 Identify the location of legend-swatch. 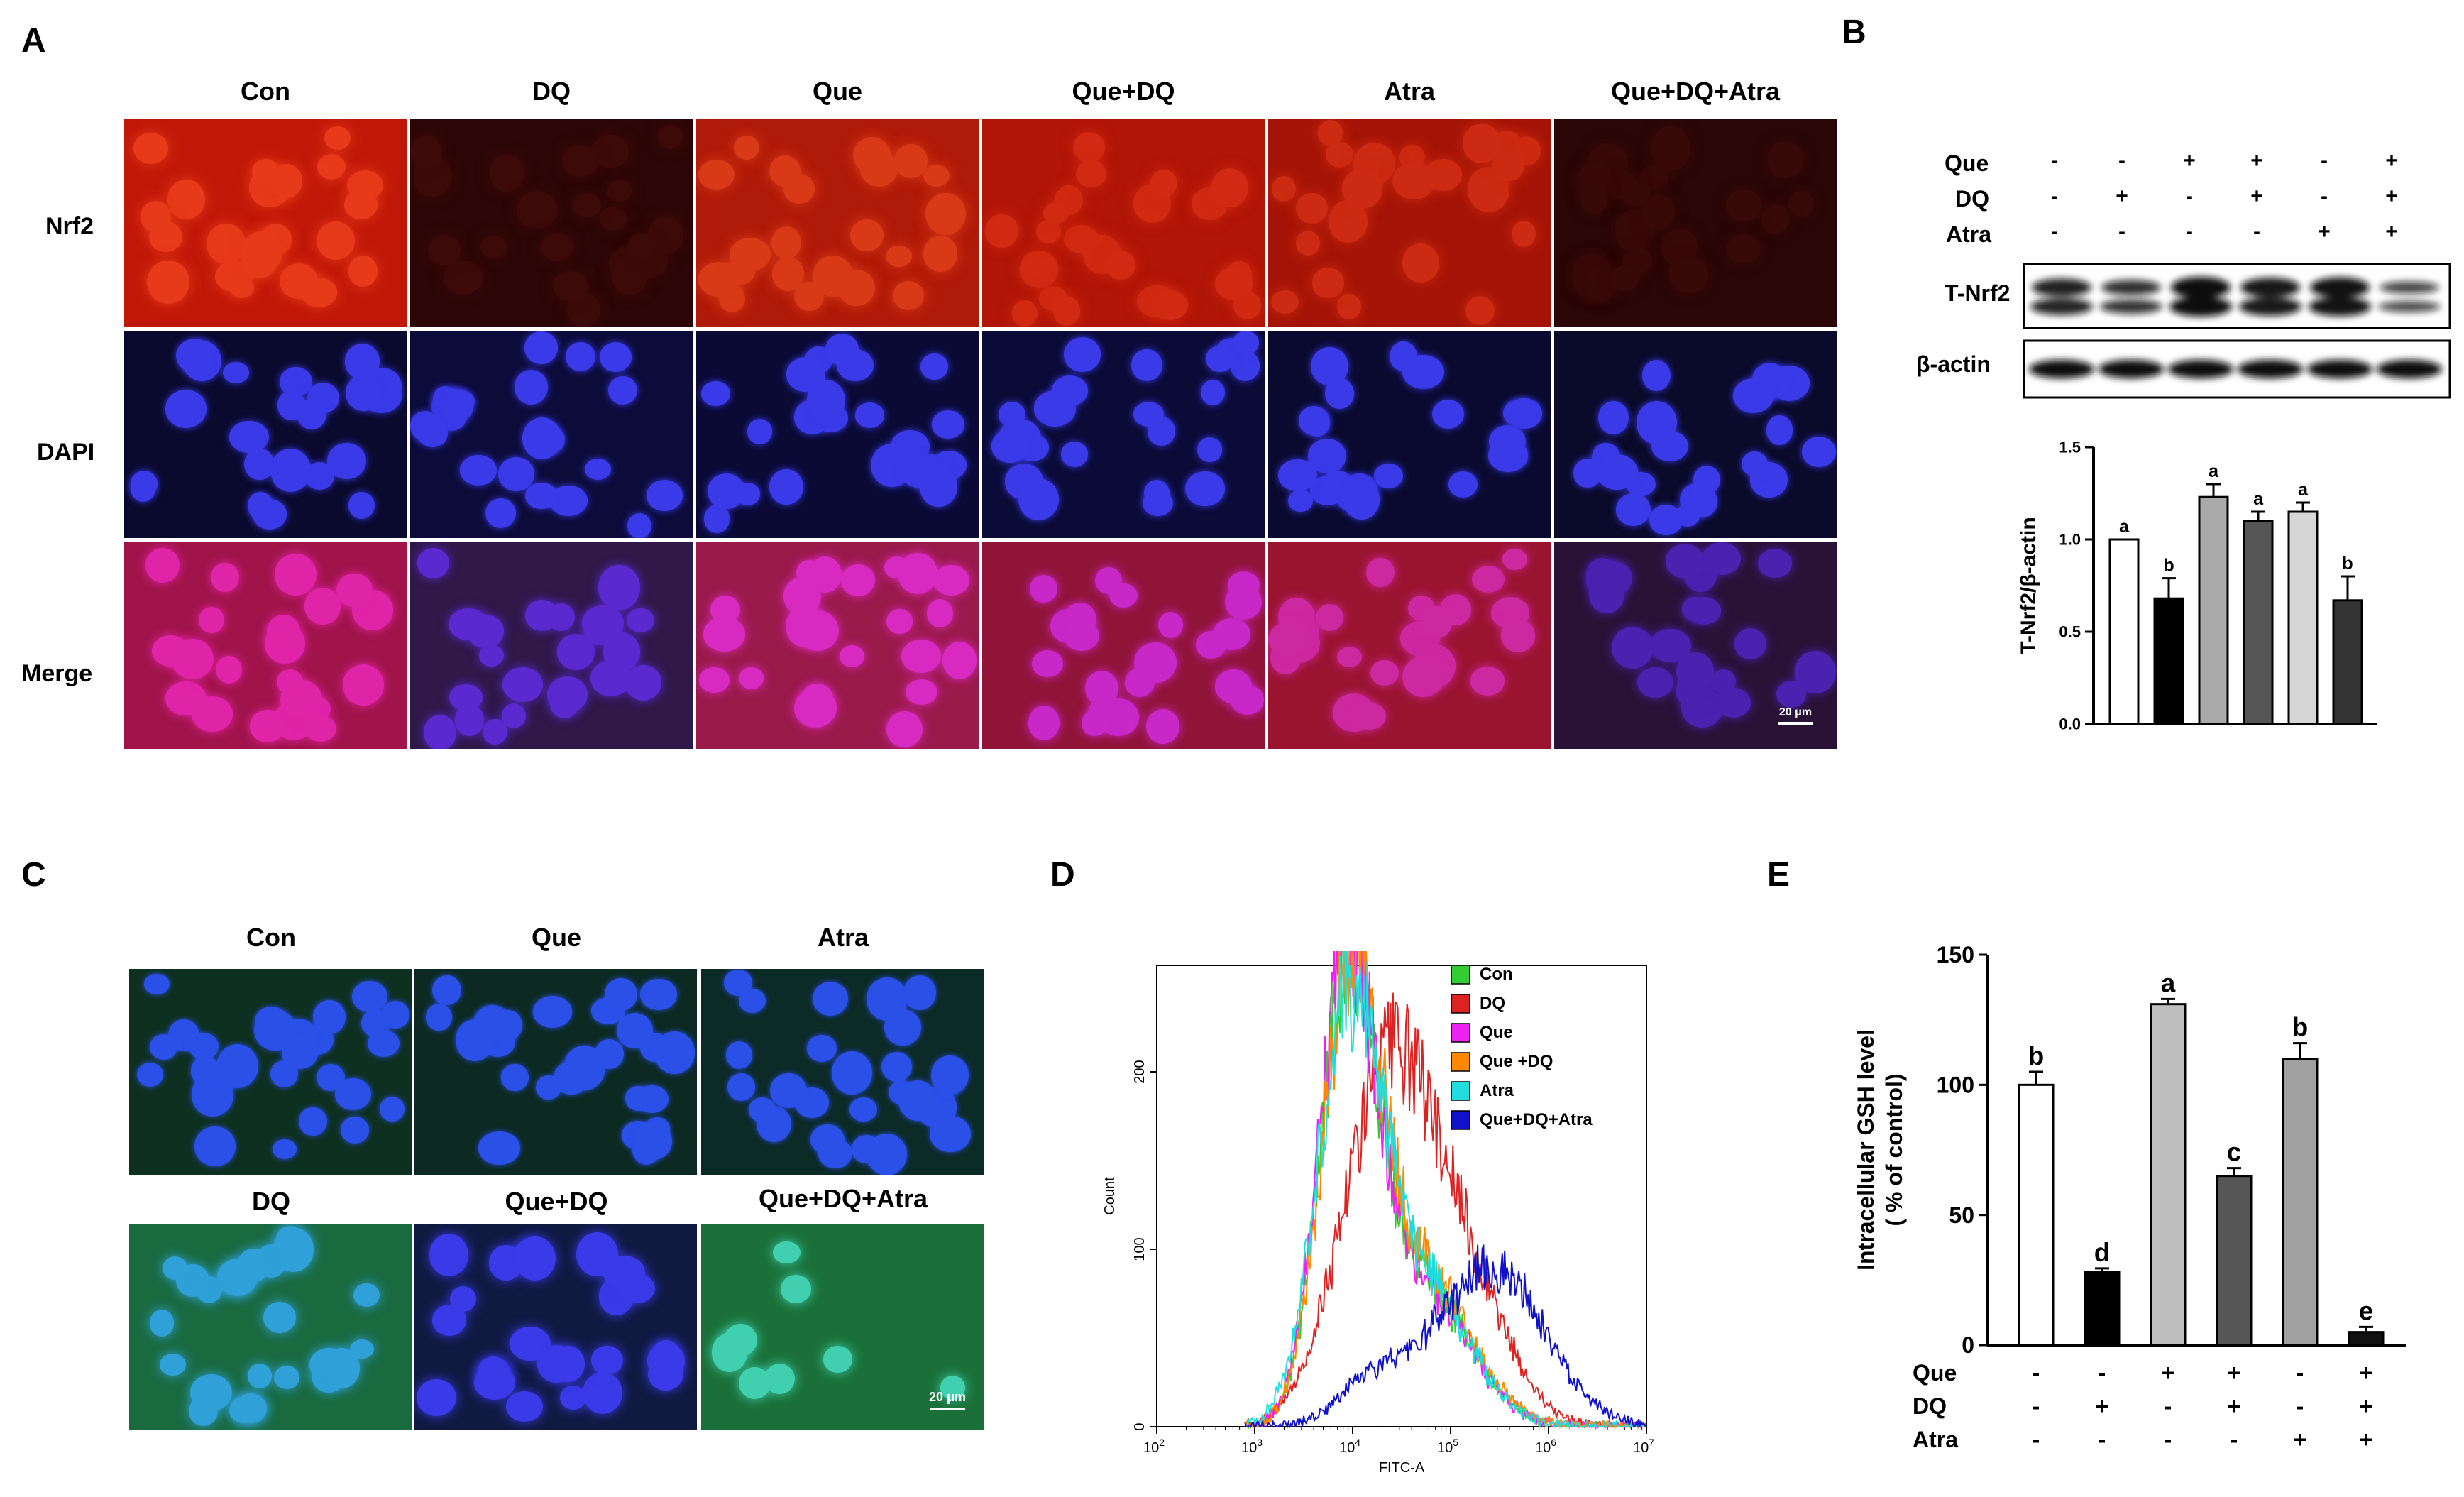
(1461, 1091).